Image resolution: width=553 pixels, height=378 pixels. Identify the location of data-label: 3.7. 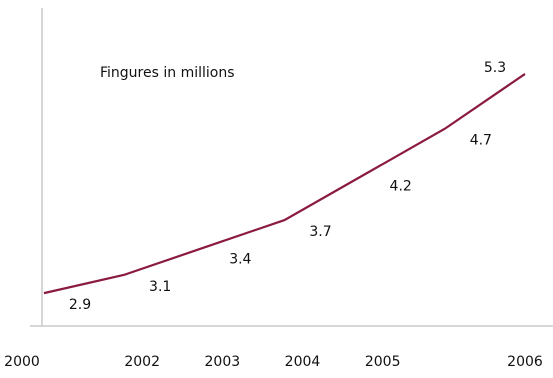
(320, 232).